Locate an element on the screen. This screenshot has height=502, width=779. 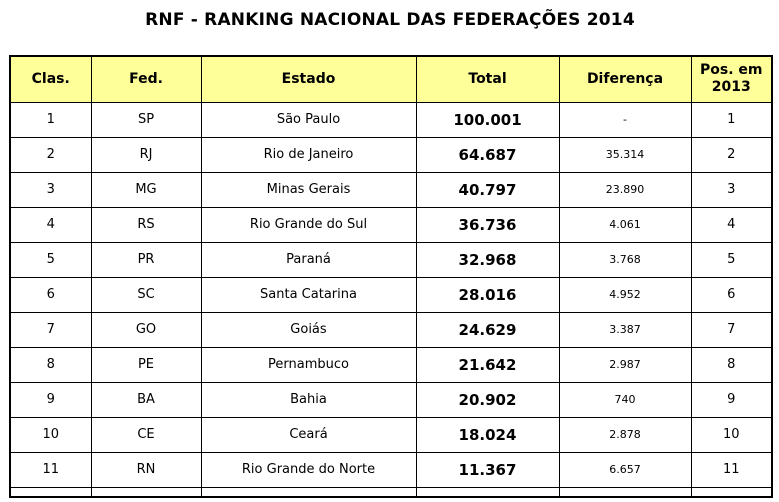
cell-fed: RN is located at coordinates (146, 469).